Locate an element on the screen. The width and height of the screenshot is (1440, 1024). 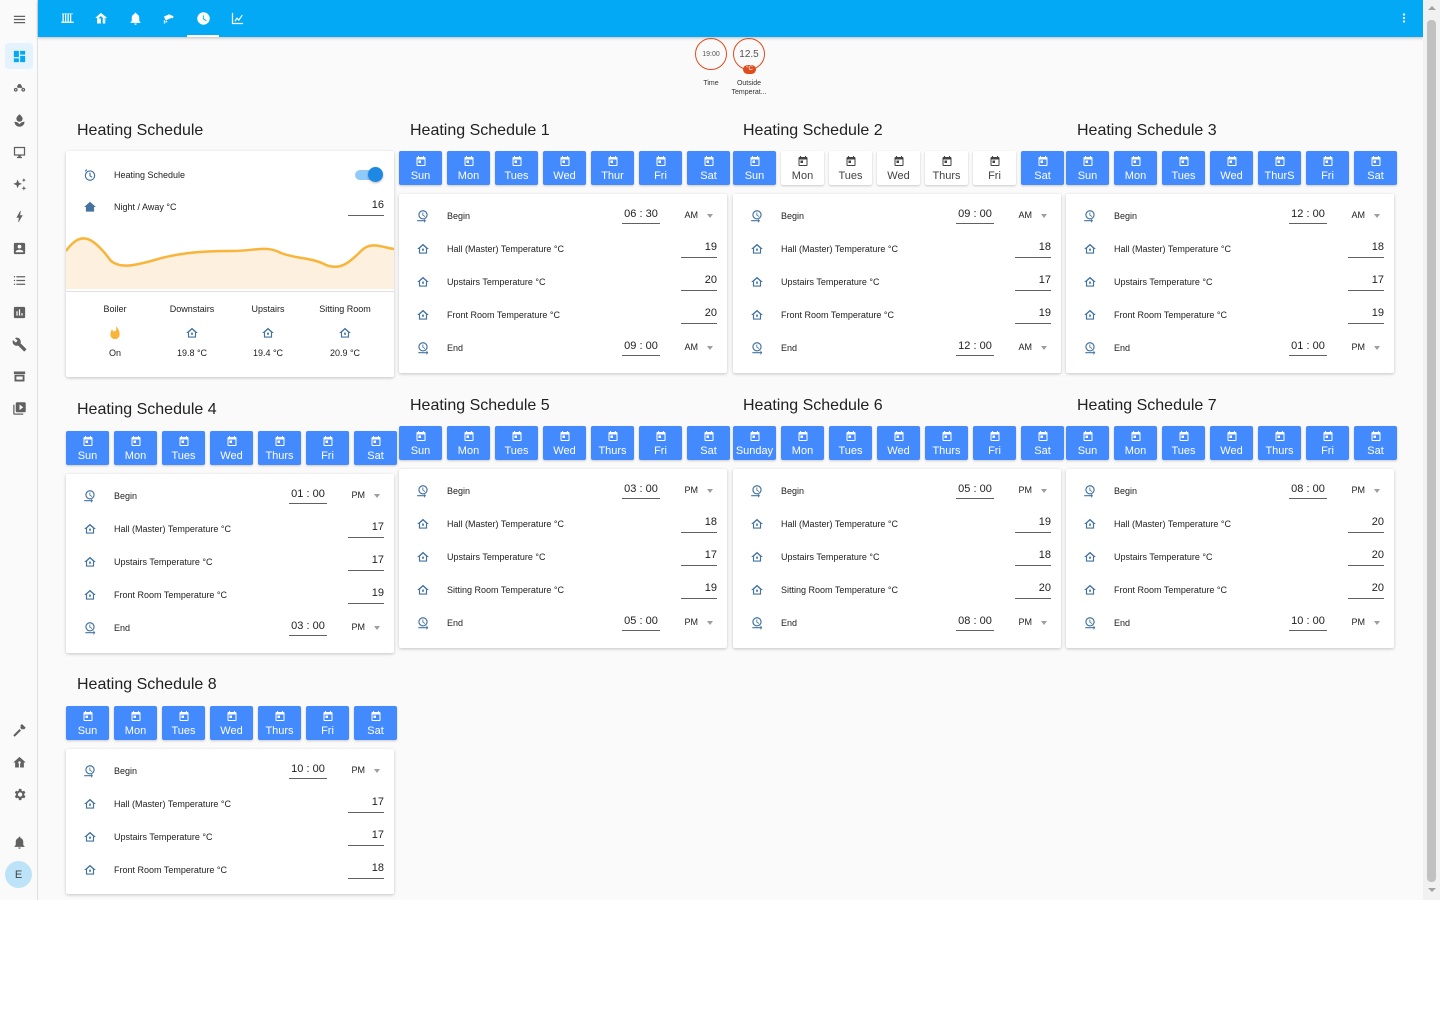
sidebar-item-people is located at coordinates (19, 248).